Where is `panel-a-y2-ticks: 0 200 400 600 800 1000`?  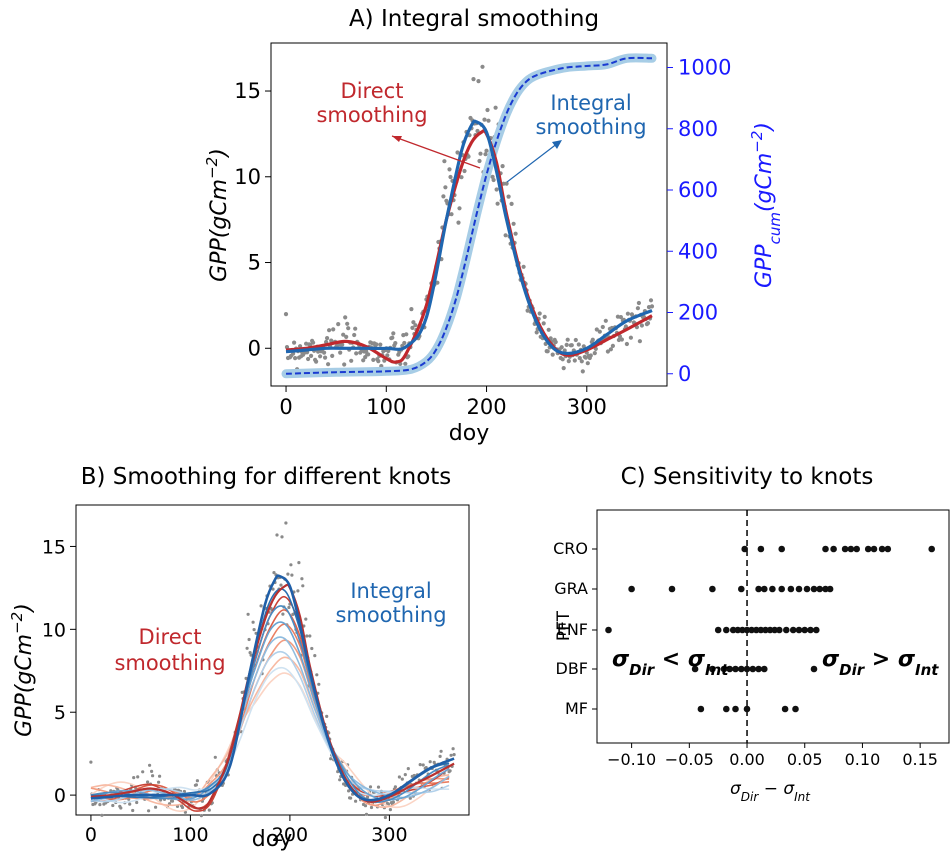 panel-a-y2-ticks: 0 200 400 600 800 1000 is located at coordinates (699, 221).